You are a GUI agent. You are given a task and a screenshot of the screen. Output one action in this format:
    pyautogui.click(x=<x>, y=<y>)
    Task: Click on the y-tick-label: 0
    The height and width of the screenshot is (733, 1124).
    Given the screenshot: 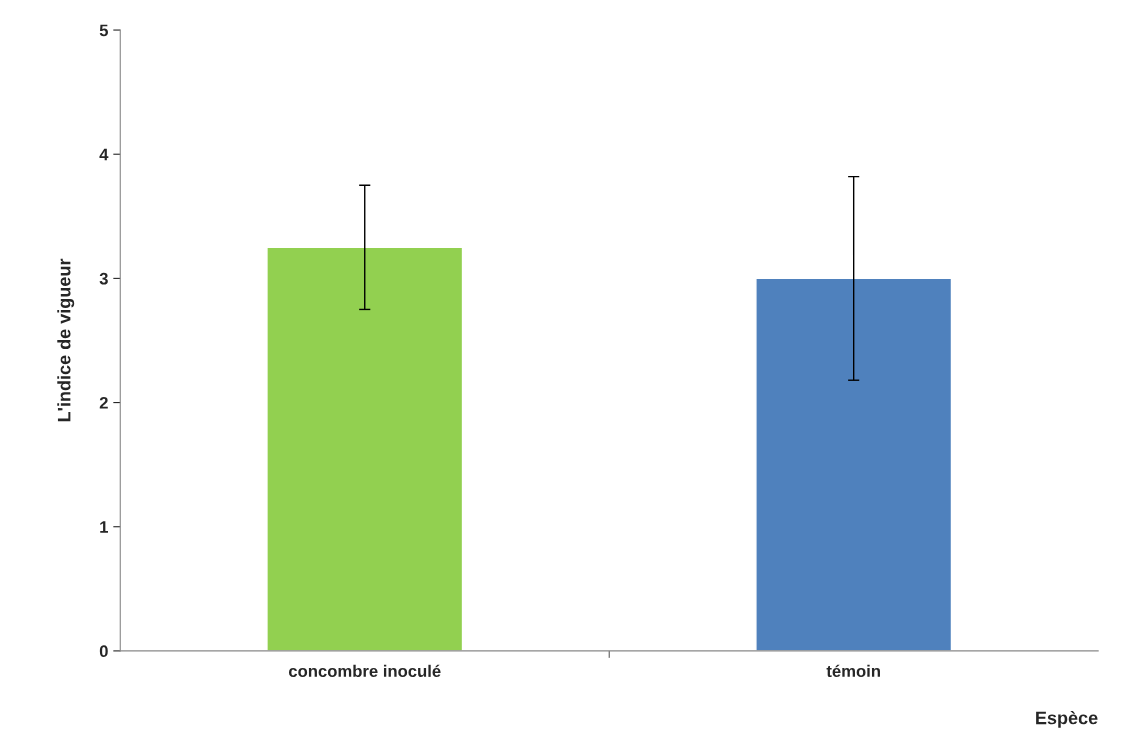 What is the action you would take?
    pyautogui.click(x=103, y=651)
    